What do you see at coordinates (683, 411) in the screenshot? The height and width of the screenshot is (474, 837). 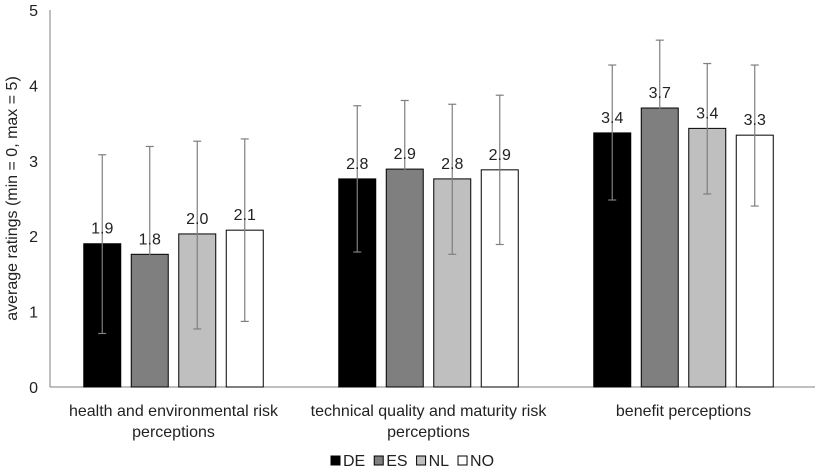 I see `category-label: benefit perceptions` at bounding box center [683, 411].